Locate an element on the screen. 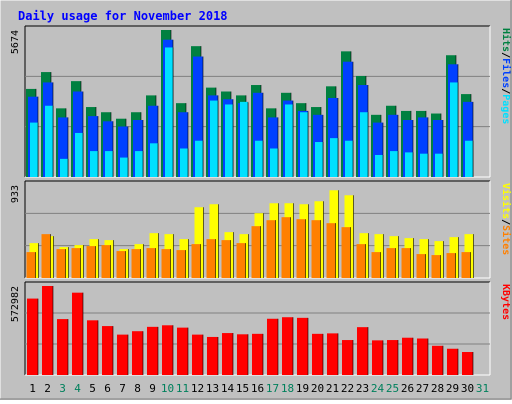  day-label-29: 29 is located at coordinates (452, 388).